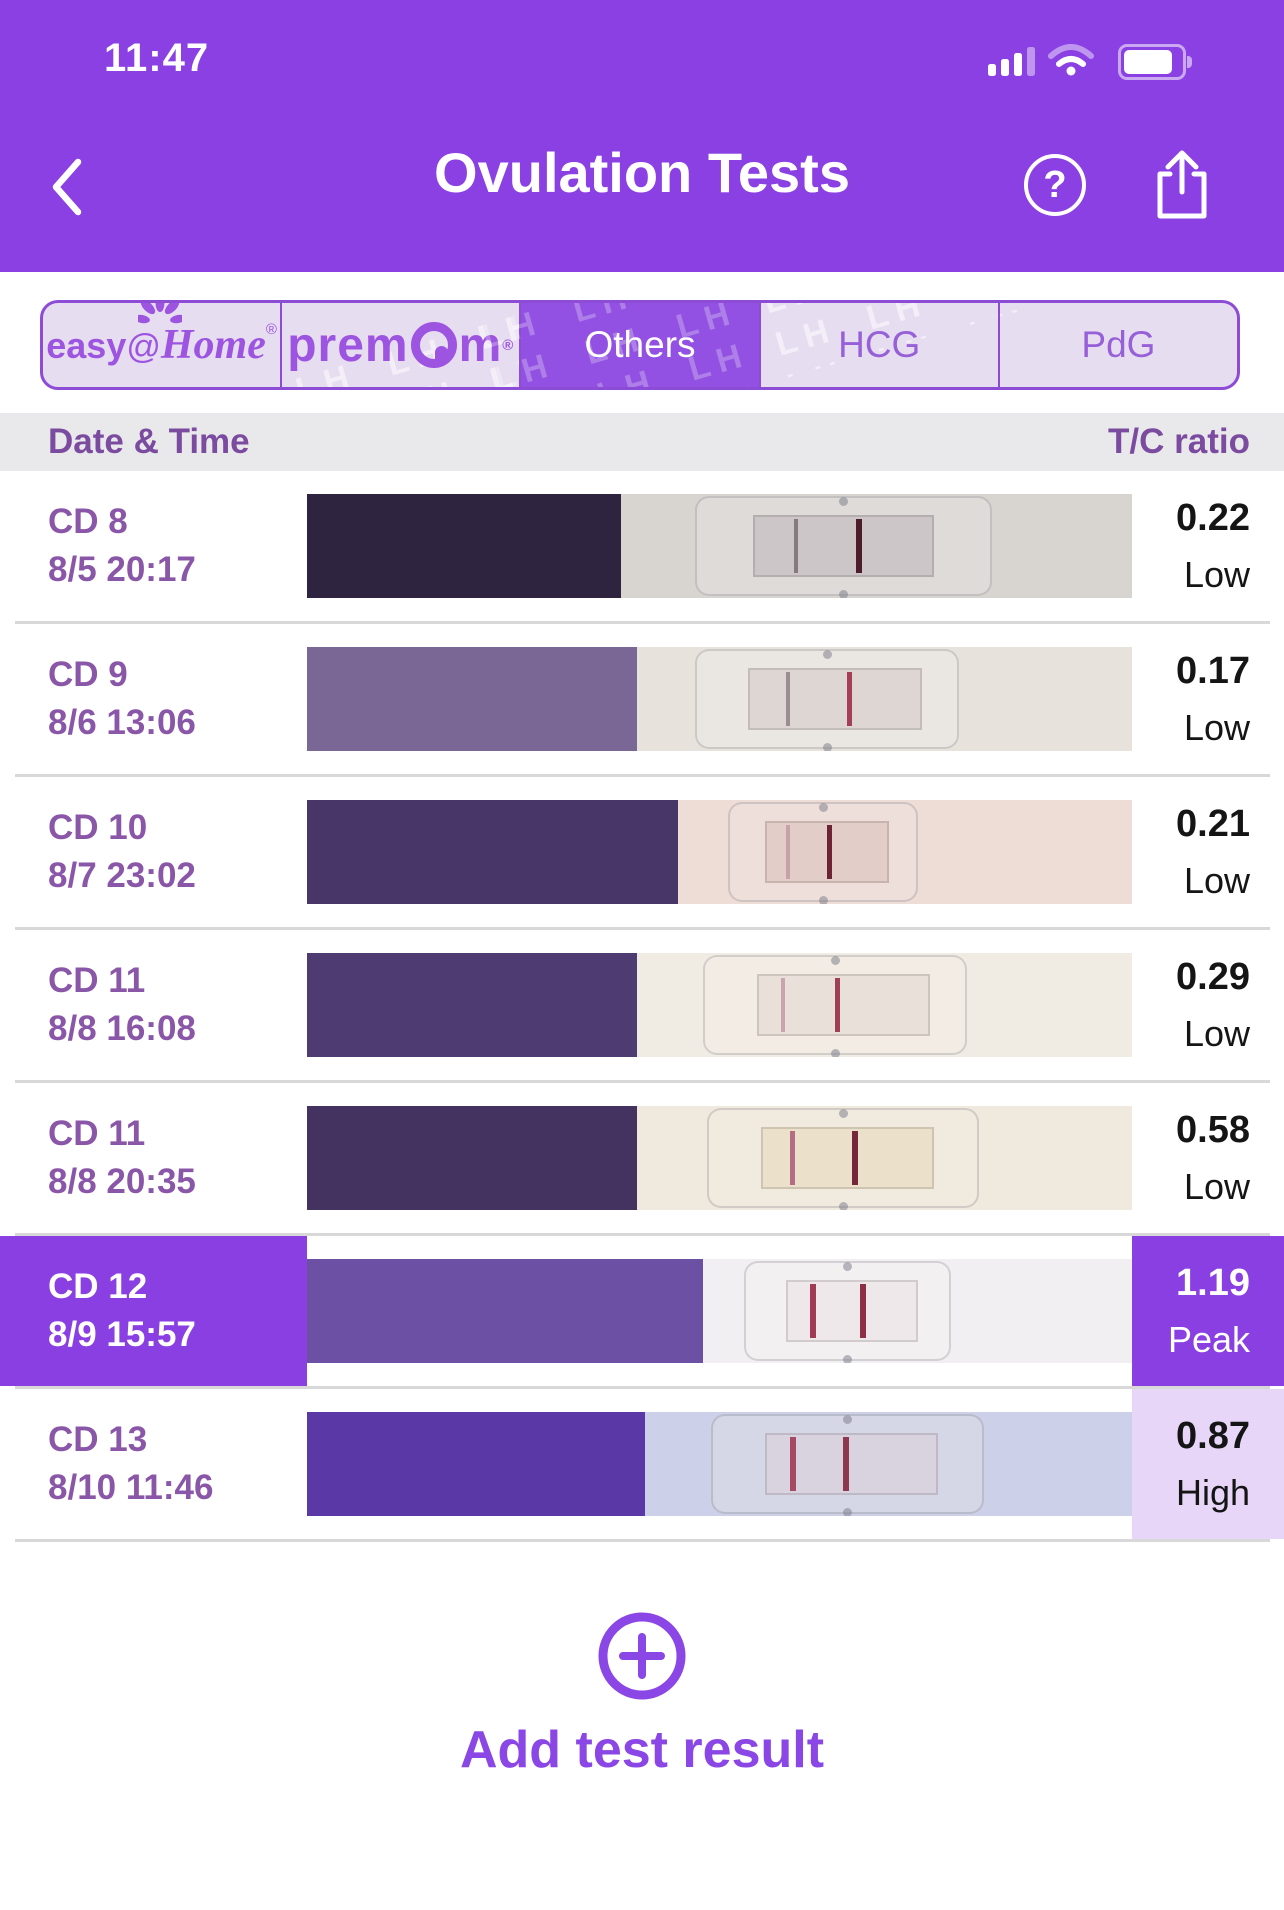 The width and height of the screenshot is (1284, 1910). I want to click on tc-ratio-value: 1.19, so click(1213, 1282).